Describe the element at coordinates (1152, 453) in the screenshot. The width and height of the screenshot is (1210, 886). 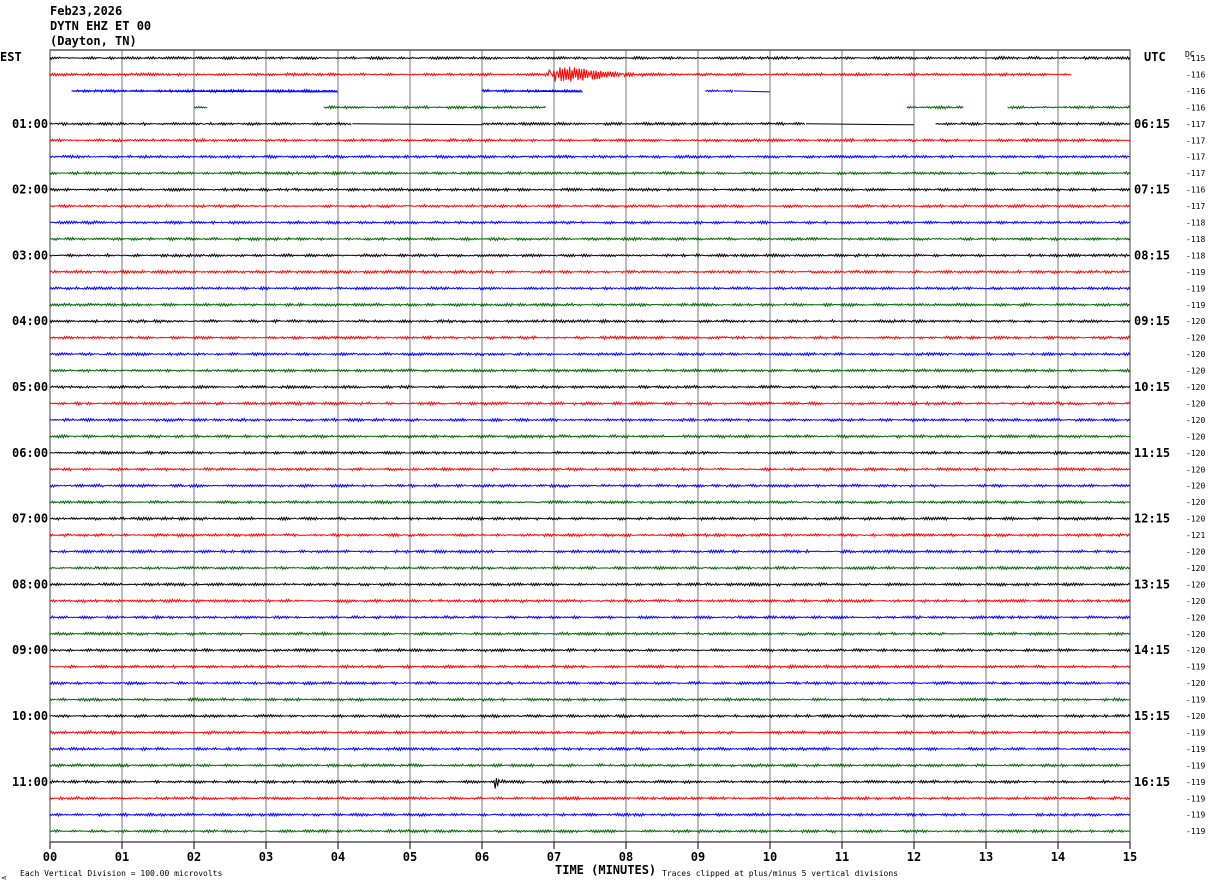
I see `utc-hour-label: 11:15` at that location.